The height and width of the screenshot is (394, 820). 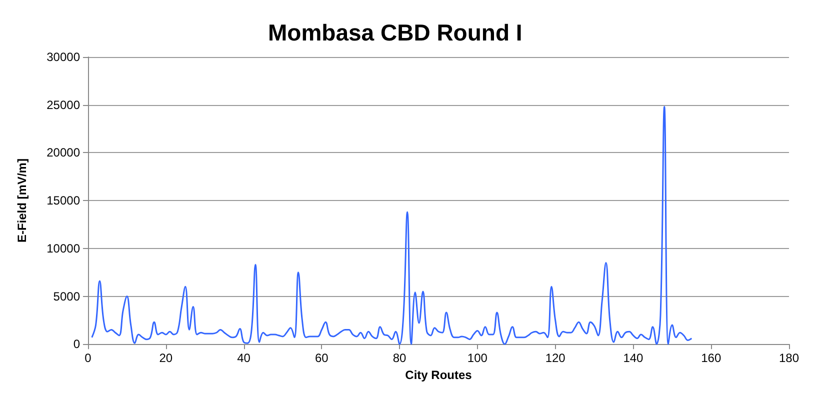 I want to click on y-tick-label: 30000, so click(x=63, y=57).